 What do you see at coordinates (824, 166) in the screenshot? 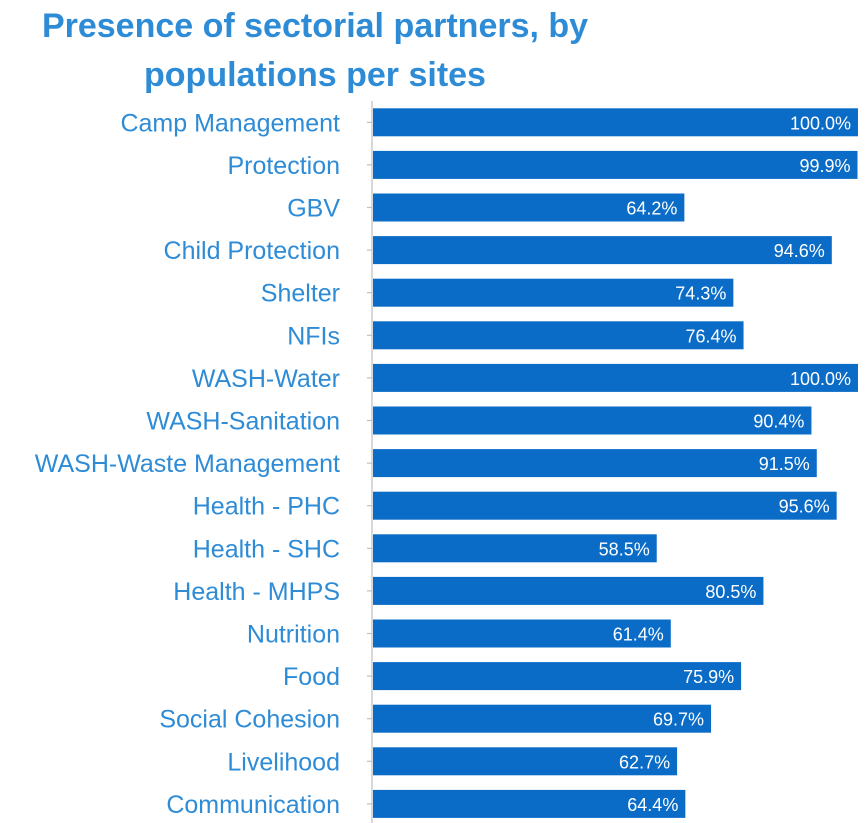
I see `value-label: 99.9%` at bounding box center [824, 166].